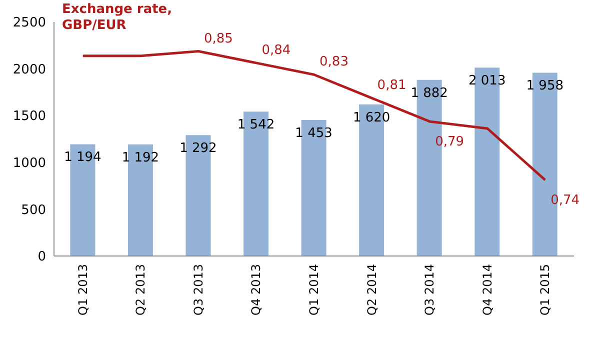  What do you see at coordinates (141, 290) in the screenshot?
I see `x-tick-label: Q2 2013` at bounding box center [141, 290].